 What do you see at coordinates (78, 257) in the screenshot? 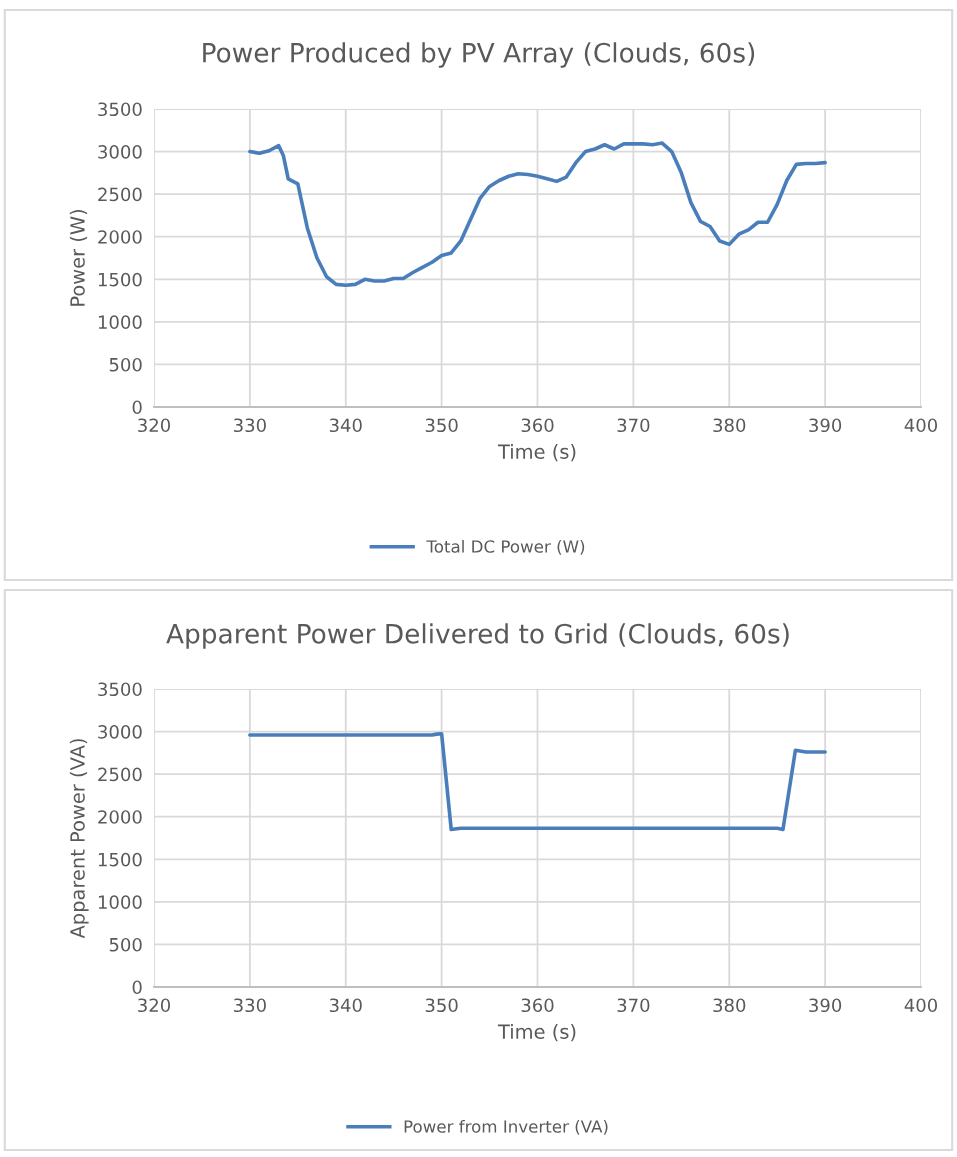
I see `y-axis-title: Power (W)` at bounding box center [78, 257].